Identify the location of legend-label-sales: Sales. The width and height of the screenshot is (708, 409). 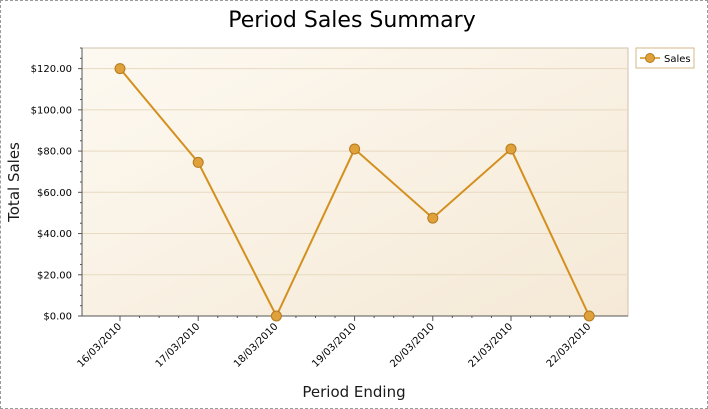
(677, 59).